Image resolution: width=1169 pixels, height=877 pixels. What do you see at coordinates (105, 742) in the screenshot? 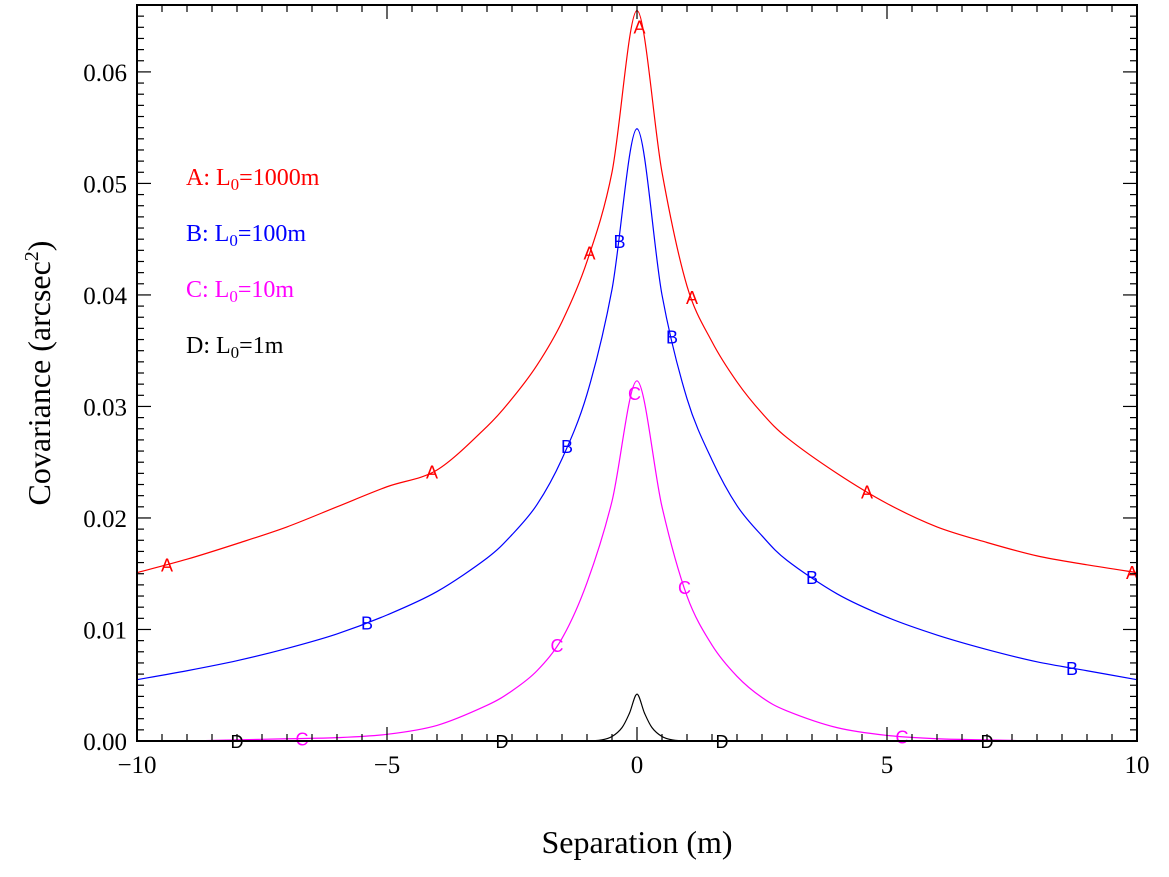
I see `y-tick-label: 0.00` at bounding box center [105, 742].